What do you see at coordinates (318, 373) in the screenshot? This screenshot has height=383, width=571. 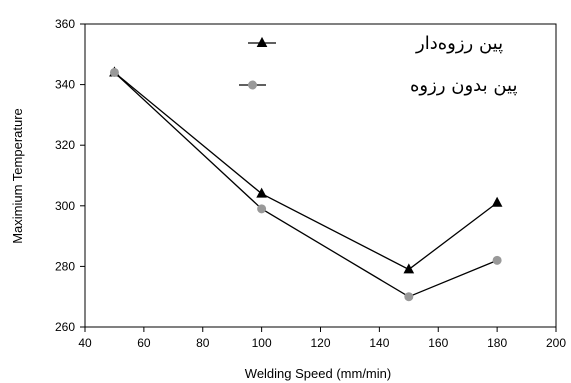 I see `x-axis-label: Welding Speed (mm/min)` at bounding box center [318, 373].